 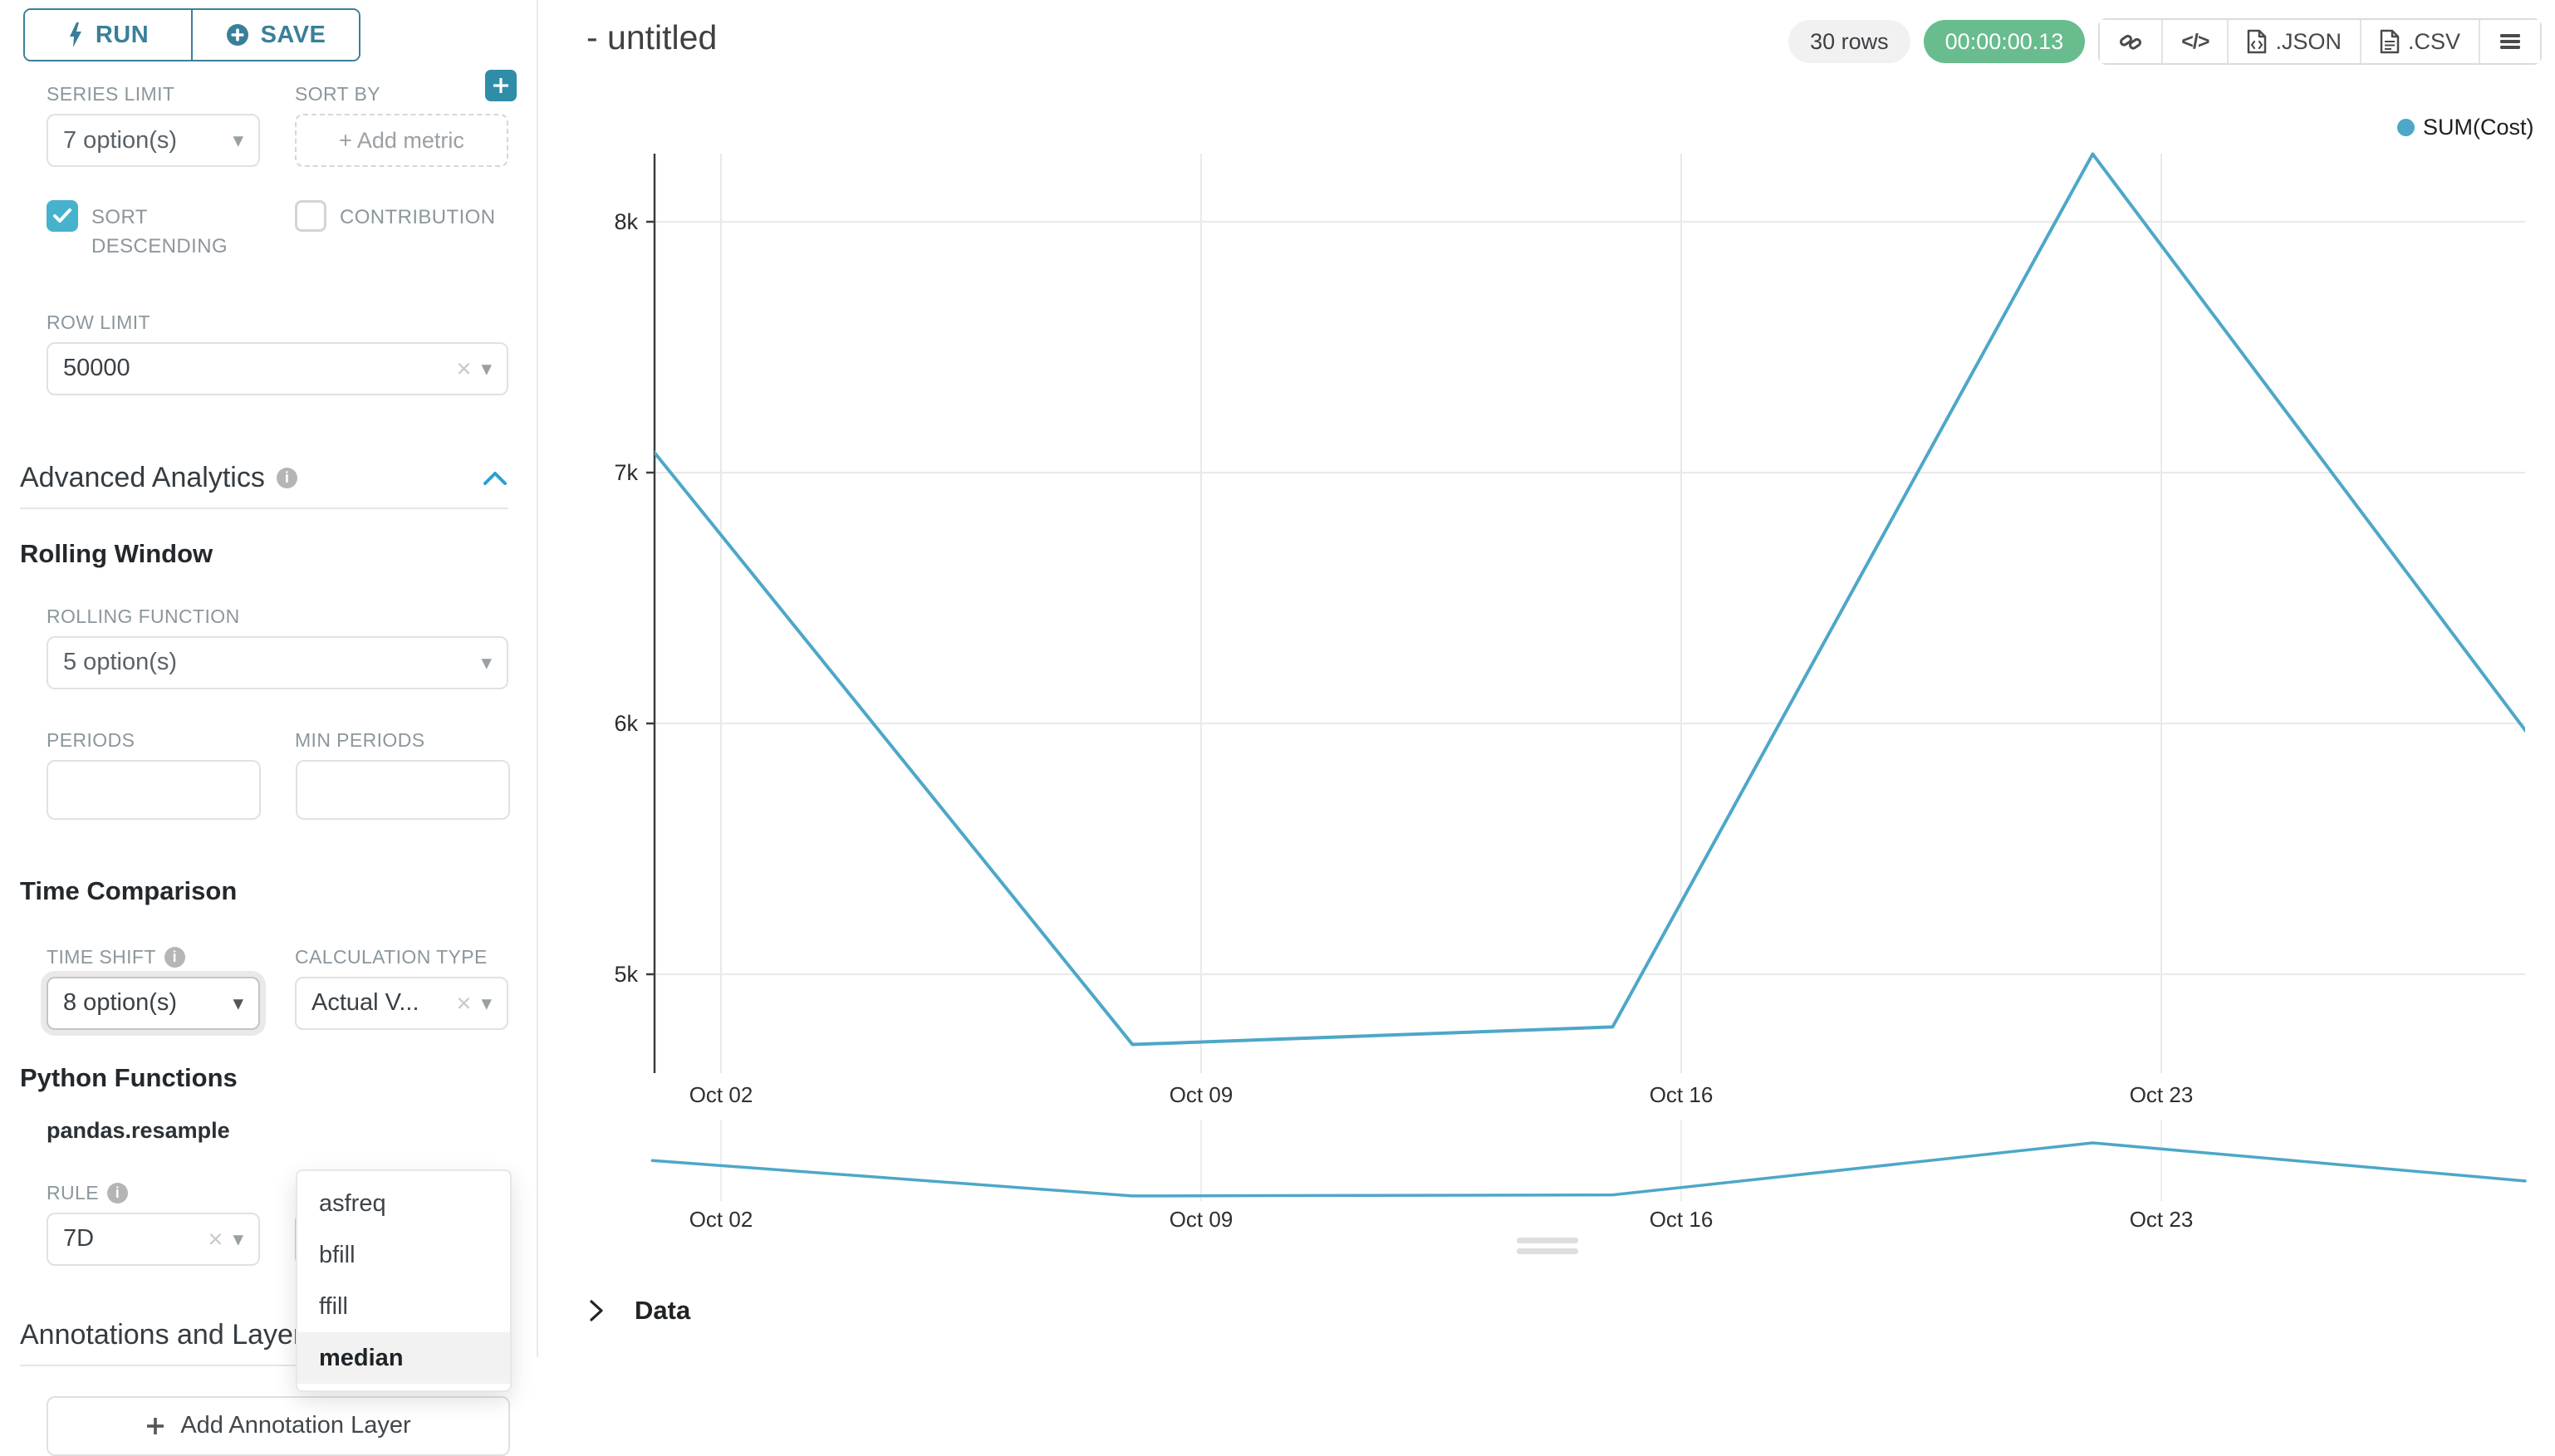 What do you see at coordinates (352, 1203) in the screenshot?
I see `method-option-asfreq: asfreq` at bounding box center [352, 1203].